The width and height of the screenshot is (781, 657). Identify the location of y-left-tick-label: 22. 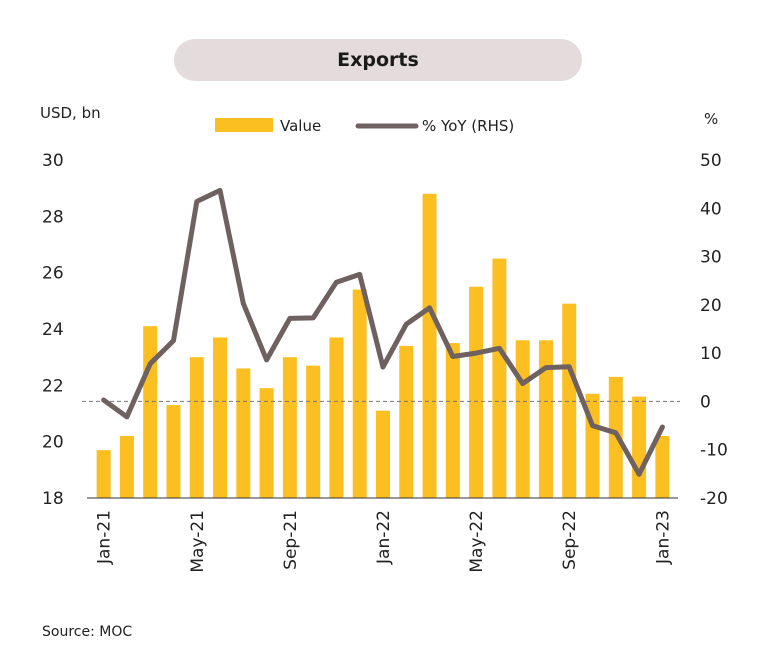
(53, 386).